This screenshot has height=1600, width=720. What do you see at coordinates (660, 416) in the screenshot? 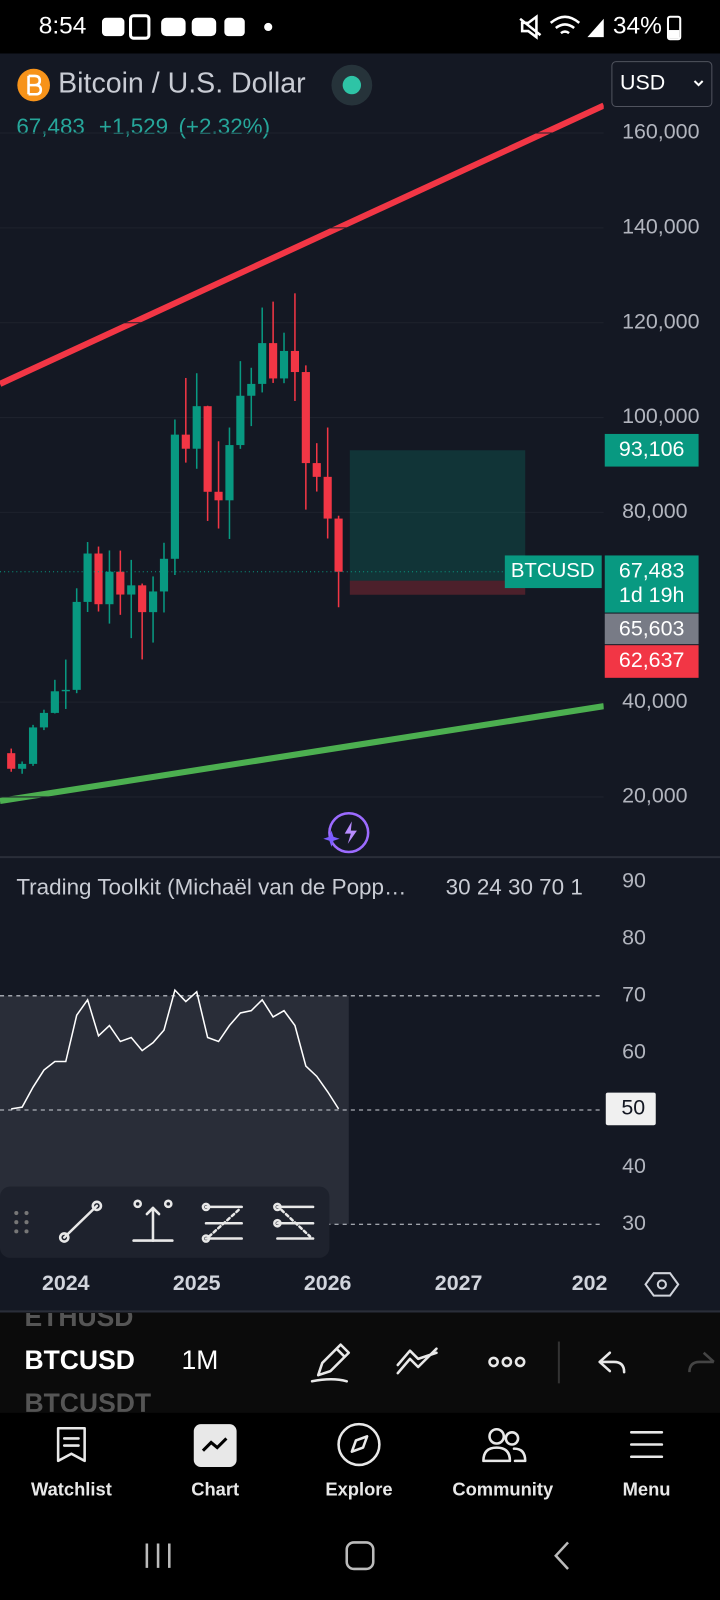
I see `y-tick-label: 100,000` at bounding box center [660, 416].